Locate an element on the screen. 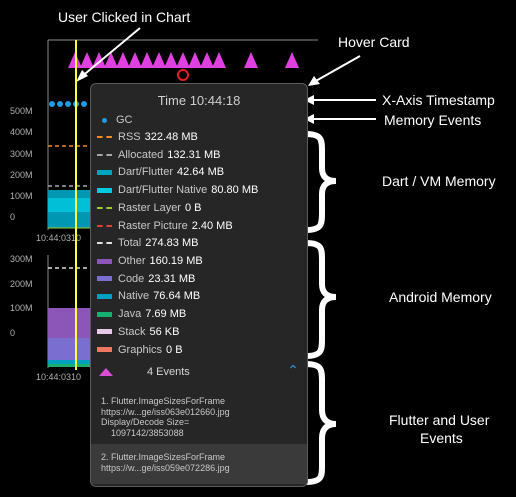 This screenshot has width=516, height=497. android-row: Java 7.69 MB is located at coordinates (141, 314).